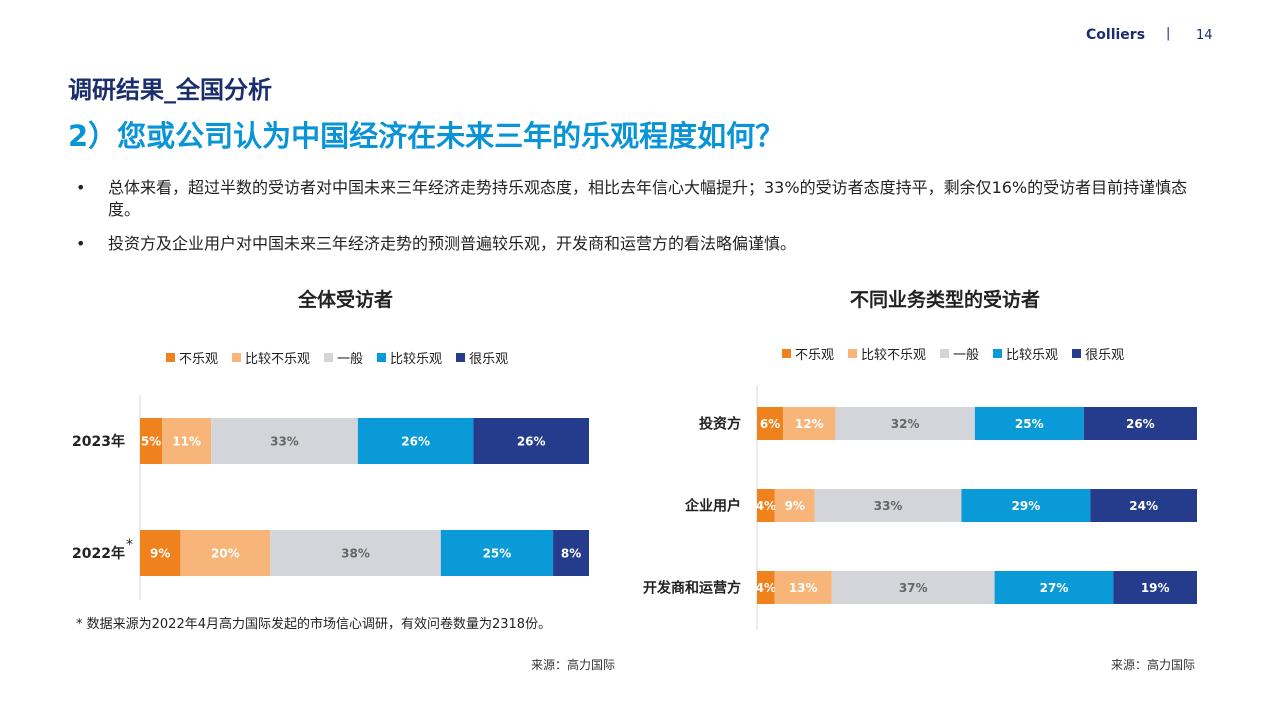 This screenshot has height=720, width=1280. What do you see at coordinates (98, 441) in the screenshot?
I see `category-label: 2023年` at bounding box center [98, 441].